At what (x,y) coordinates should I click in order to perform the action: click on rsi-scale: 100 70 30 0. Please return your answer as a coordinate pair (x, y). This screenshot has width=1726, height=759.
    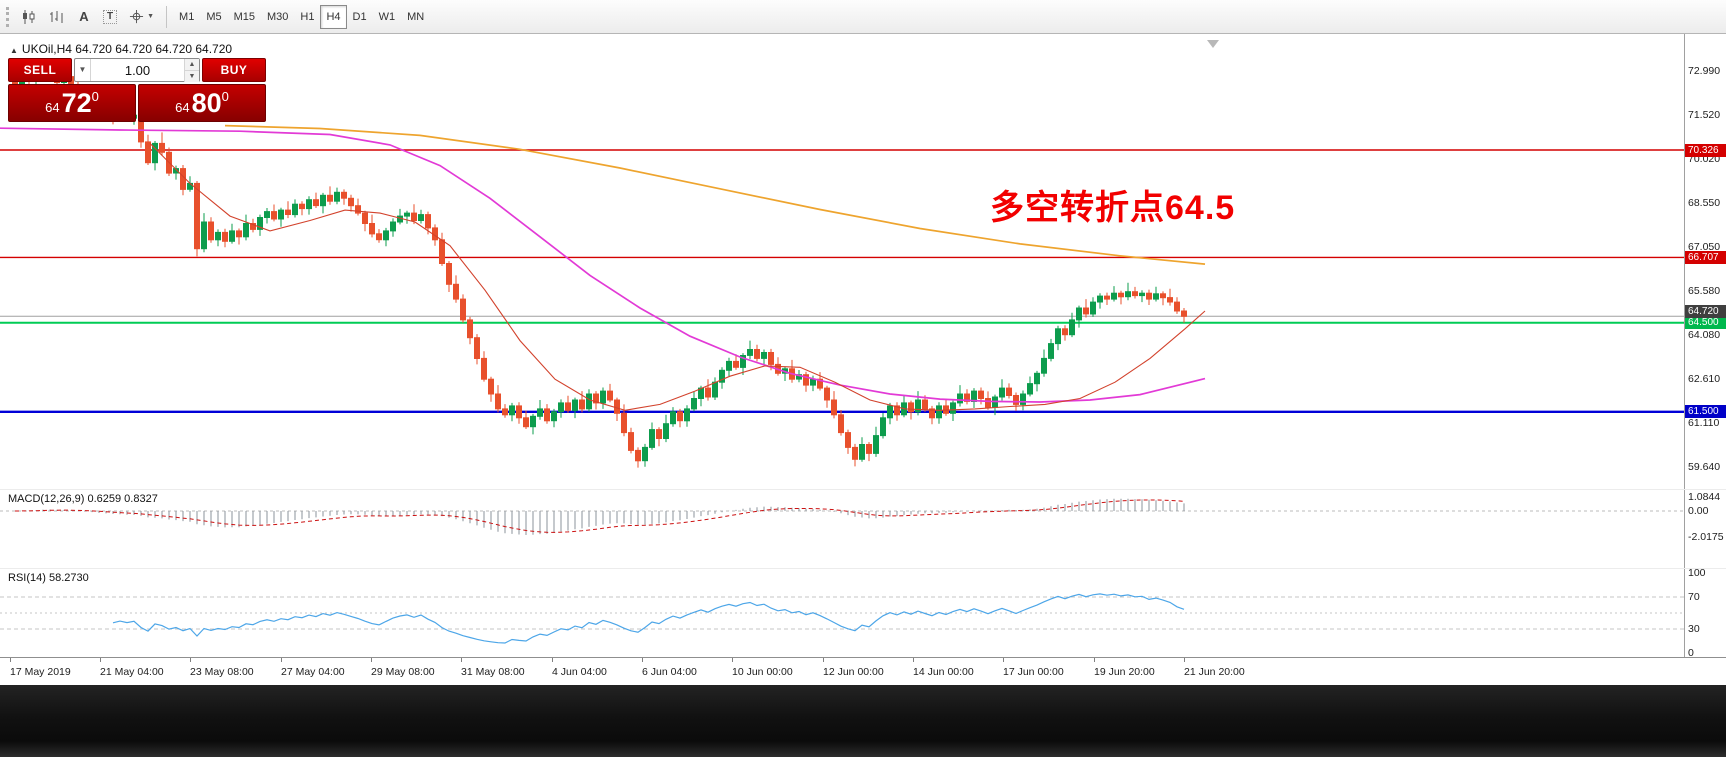
    Looking at the image, I should click on (1705, 613).